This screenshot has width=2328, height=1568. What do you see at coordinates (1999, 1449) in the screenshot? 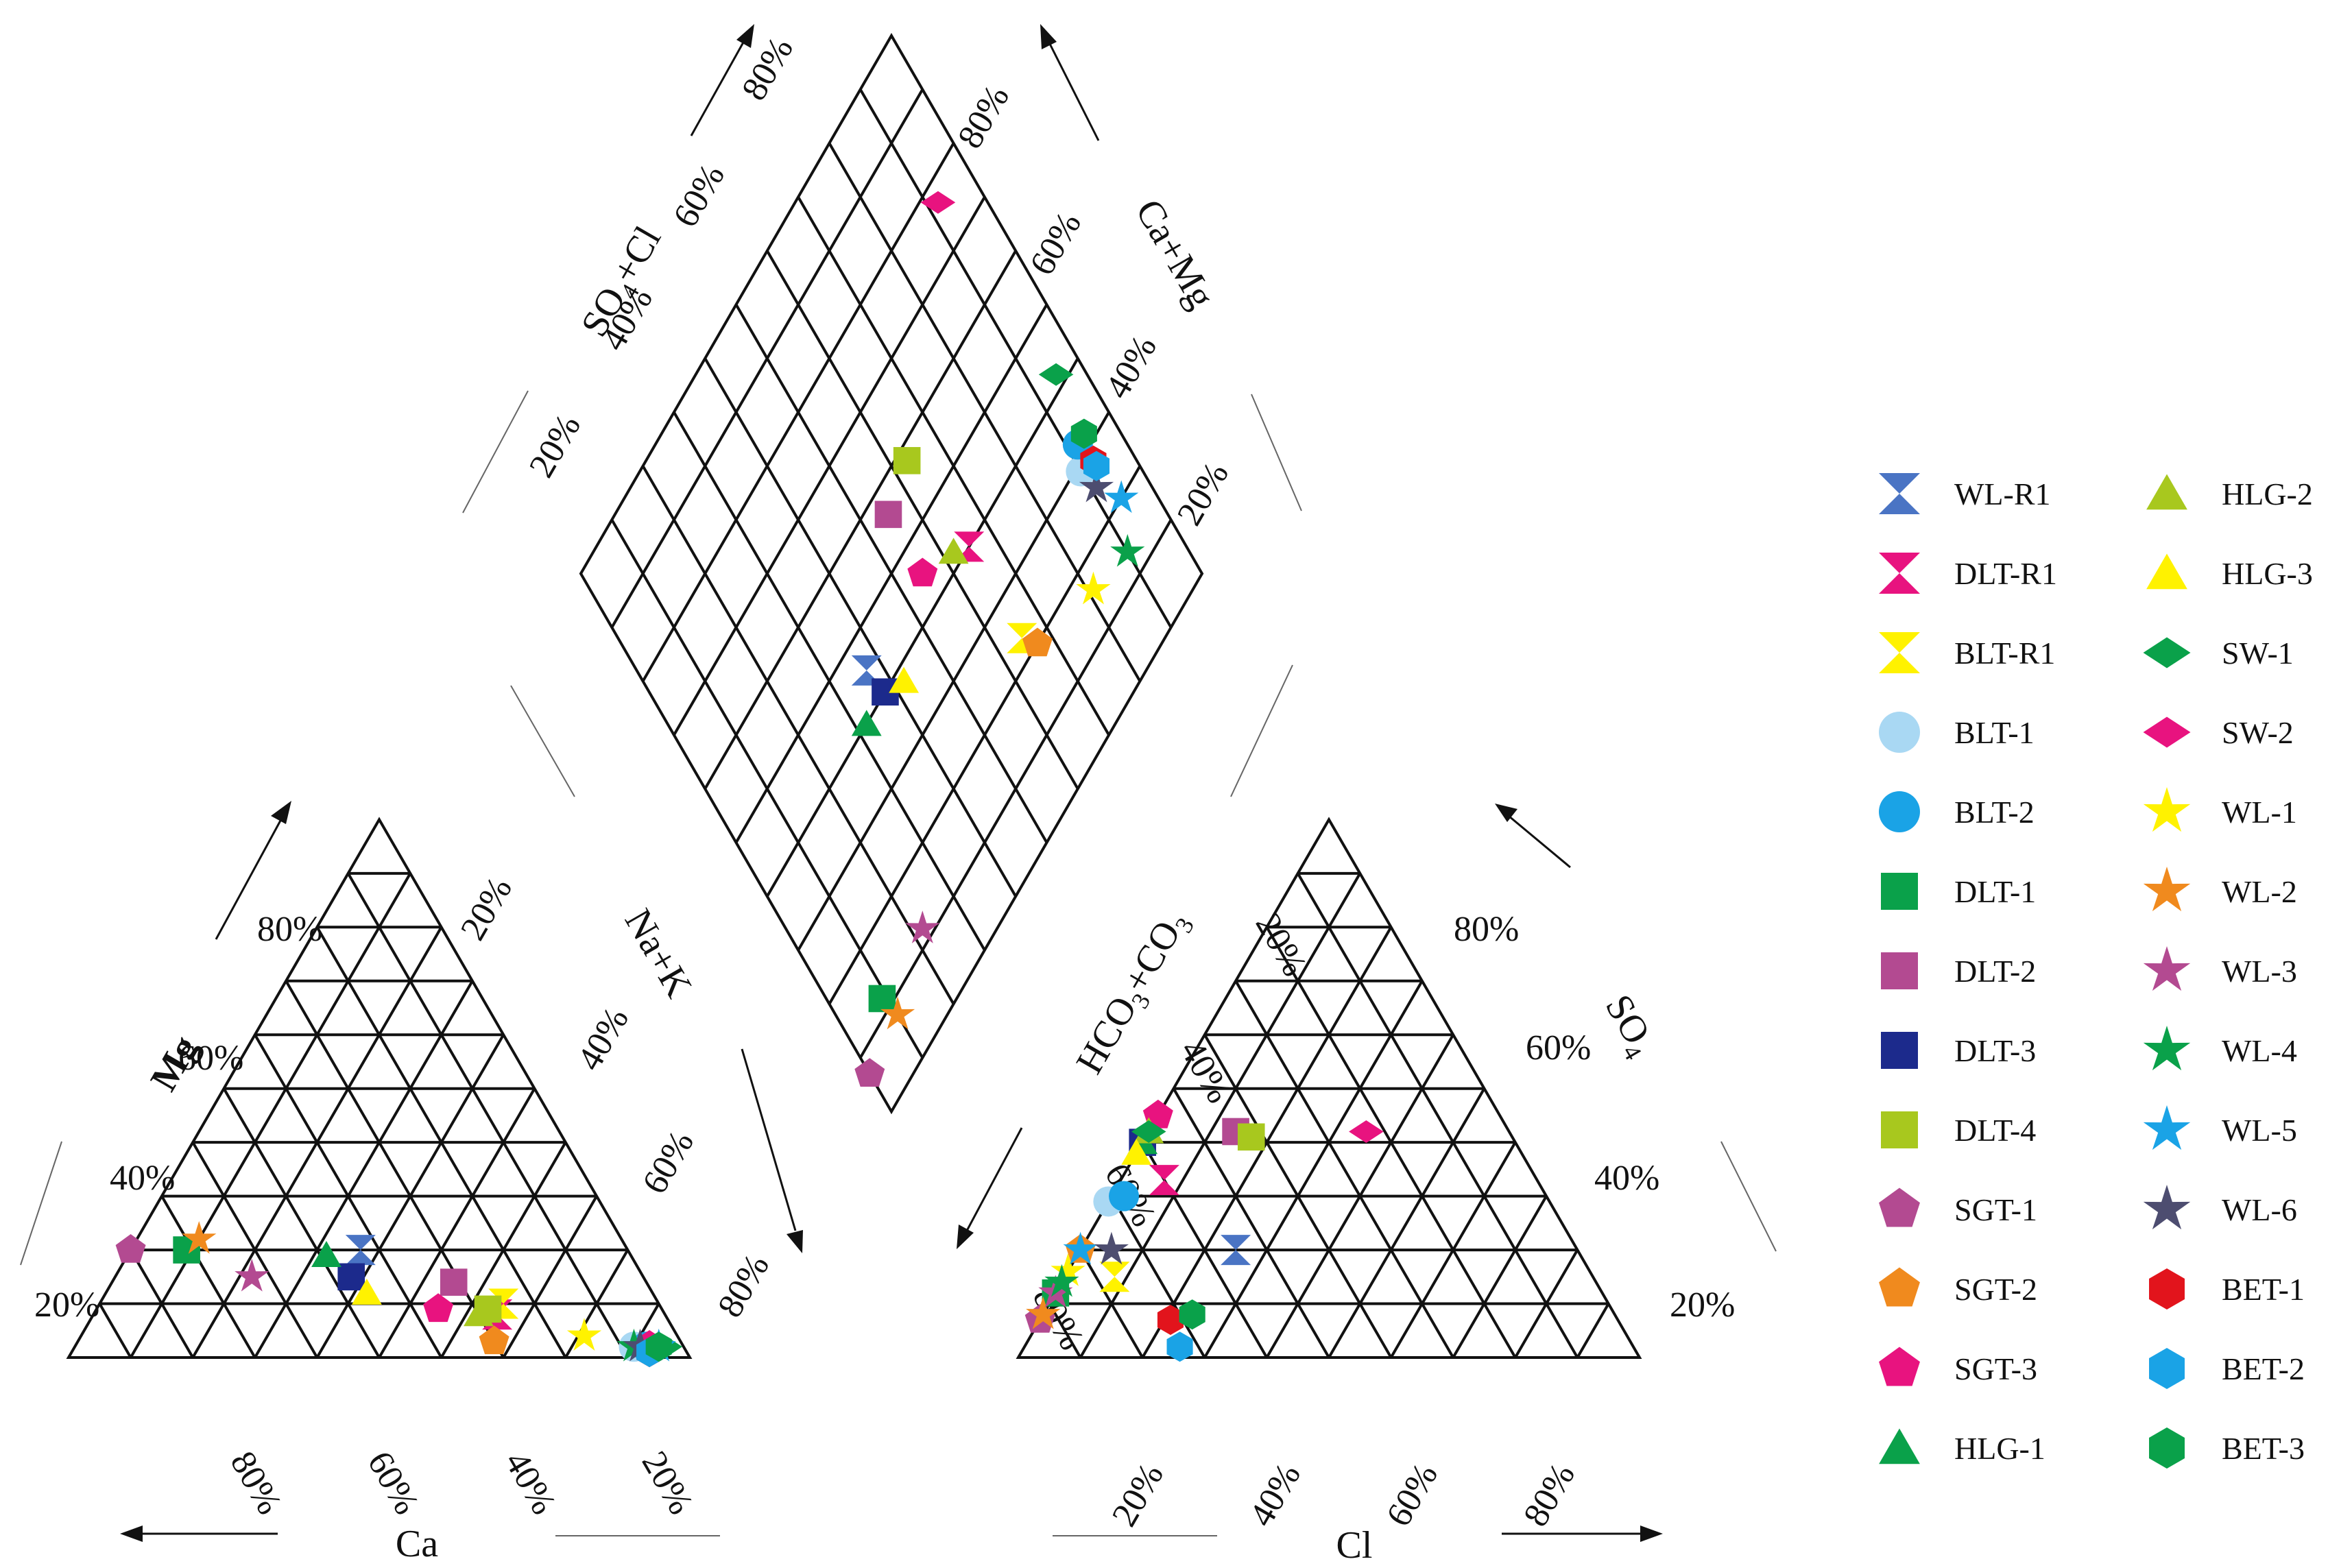
I see `legend-label: HLG-1` at bounding box center [1999, 1449].